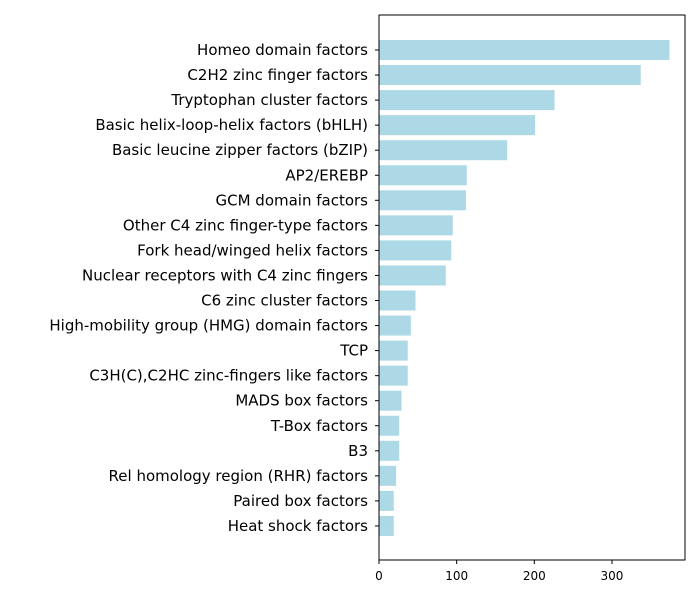 This screenshot has height=600, width=700. I want to click on category-label: MADS box factors, so click(301, 401).